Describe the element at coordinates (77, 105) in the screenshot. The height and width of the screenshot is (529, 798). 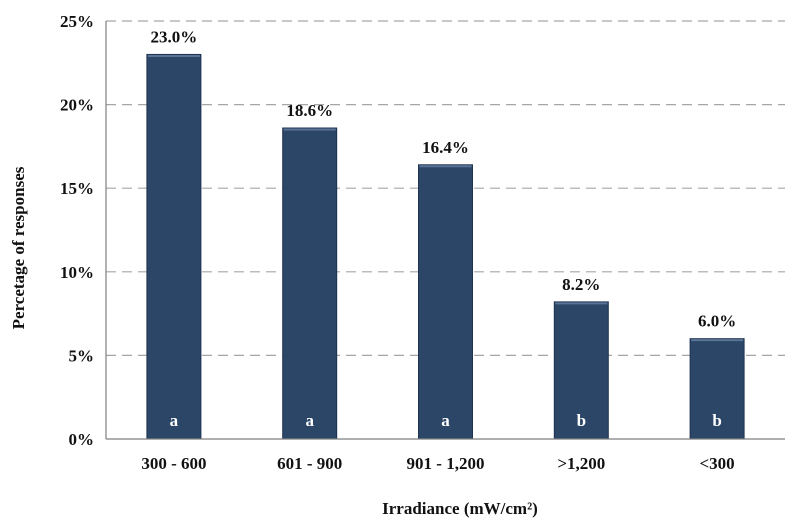
I see `y-tick-label: 20%` at that location.